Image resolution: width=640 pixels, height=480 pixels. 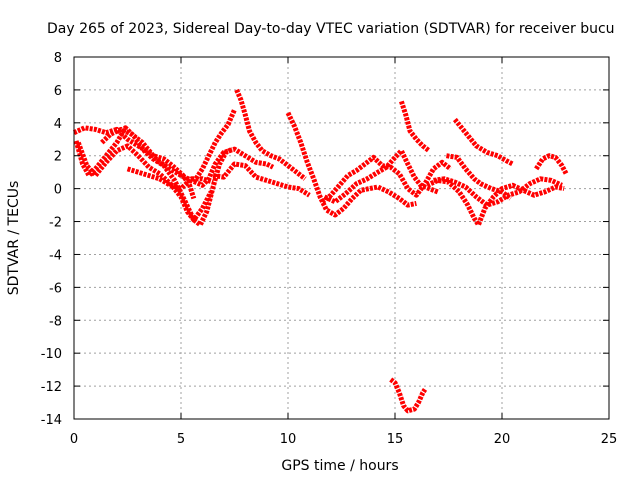 I want to click on x-tick-label: 5, so click(x=181, y=439).